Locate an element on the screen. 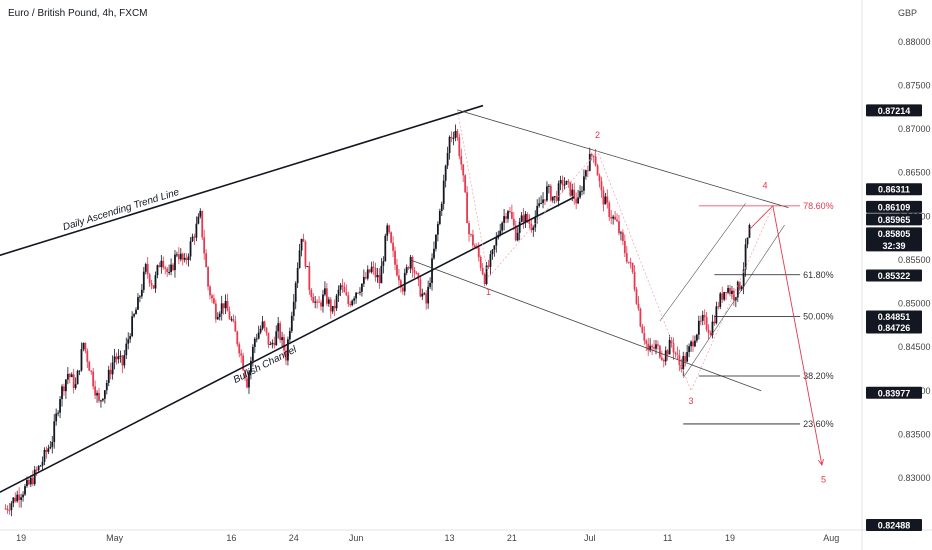 The height and width of the screenshot is (550, 932). y-tick-label: 0.85000 is located at coordinates (914, 304).